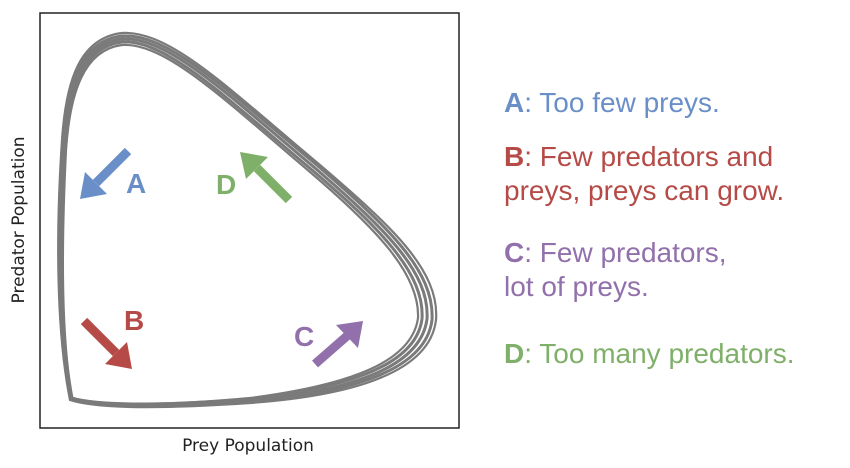 Image resolution: width=850 pixels, height=468 pixels. Describe the element at coordinates (106, 173) in the screenshot. I see `arrow-a` at that location.